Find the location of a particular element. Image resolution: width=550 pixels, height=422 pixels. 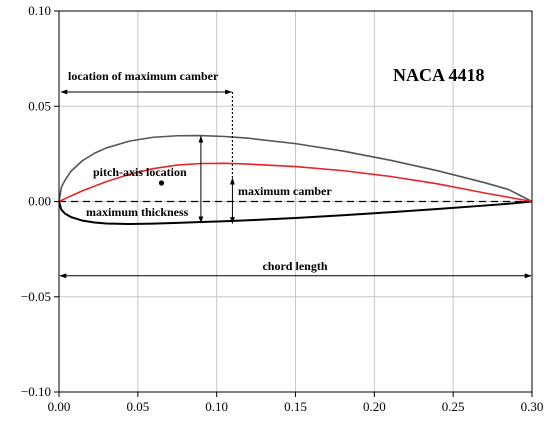

x-tick-label: 0.20 is located at coordinates (374, 406).